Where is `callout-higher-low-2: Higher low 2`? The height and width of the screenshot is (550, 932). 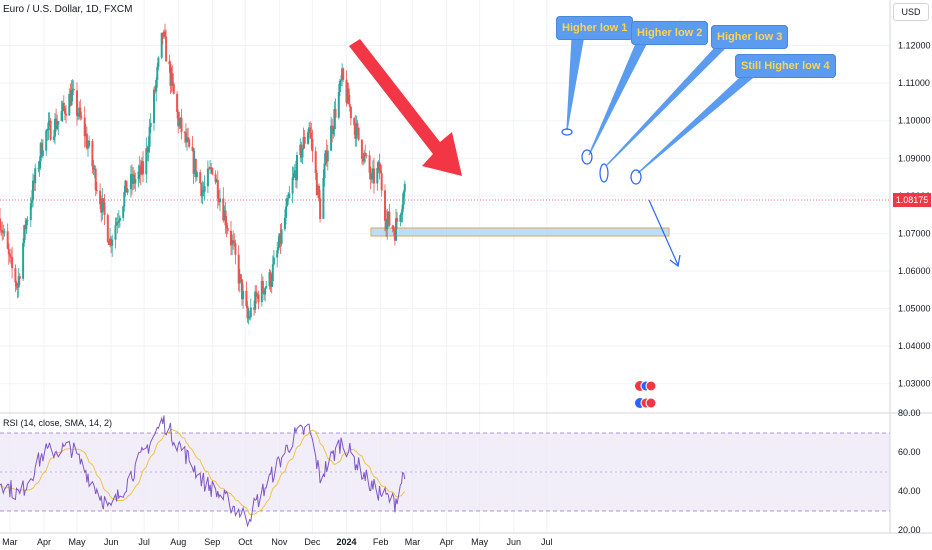 callout-higher-low-2: Higher low 2 is located at coordinates (670, 33).